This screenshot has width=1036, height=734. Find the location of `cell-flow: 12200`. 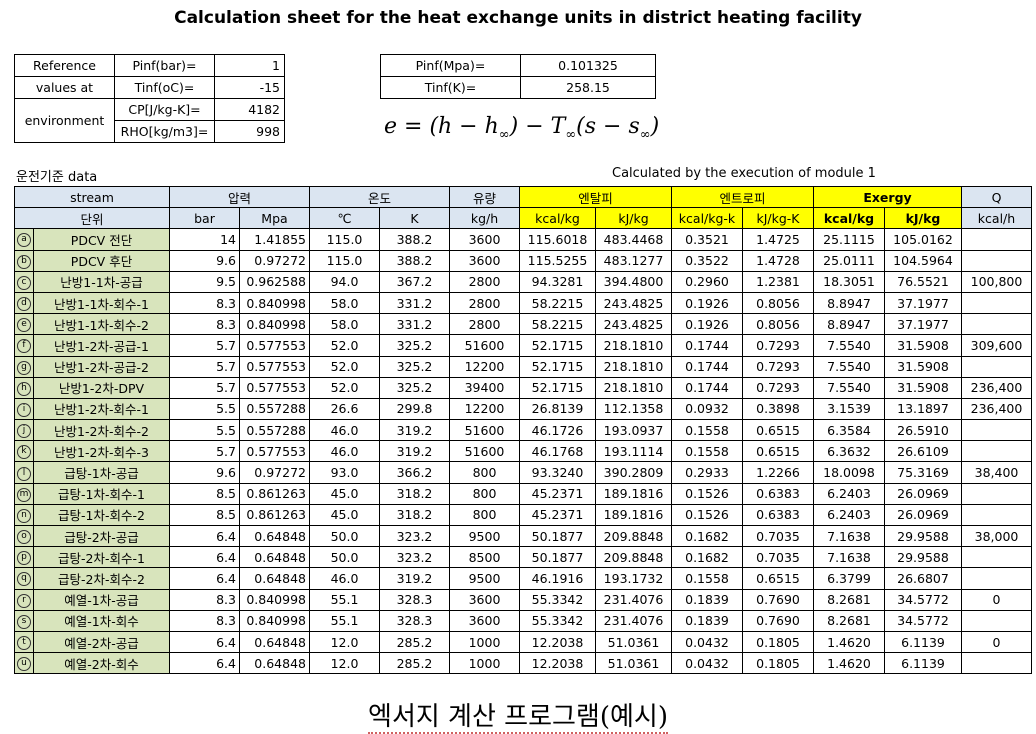

cell-flow: 12200 is located at coordinates (484, 409).